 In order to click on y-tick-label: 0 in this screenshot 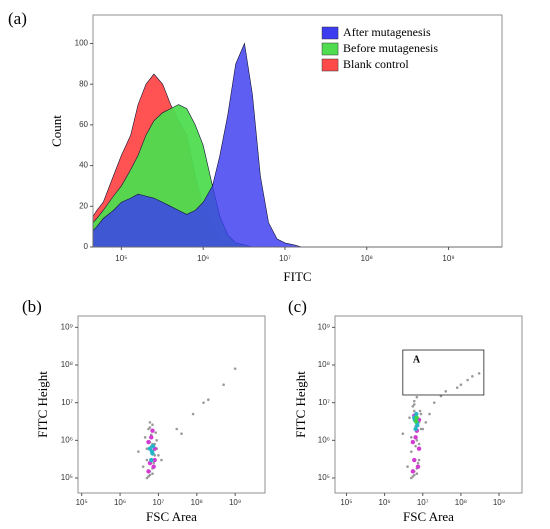, I will do `click(86, 246)`.